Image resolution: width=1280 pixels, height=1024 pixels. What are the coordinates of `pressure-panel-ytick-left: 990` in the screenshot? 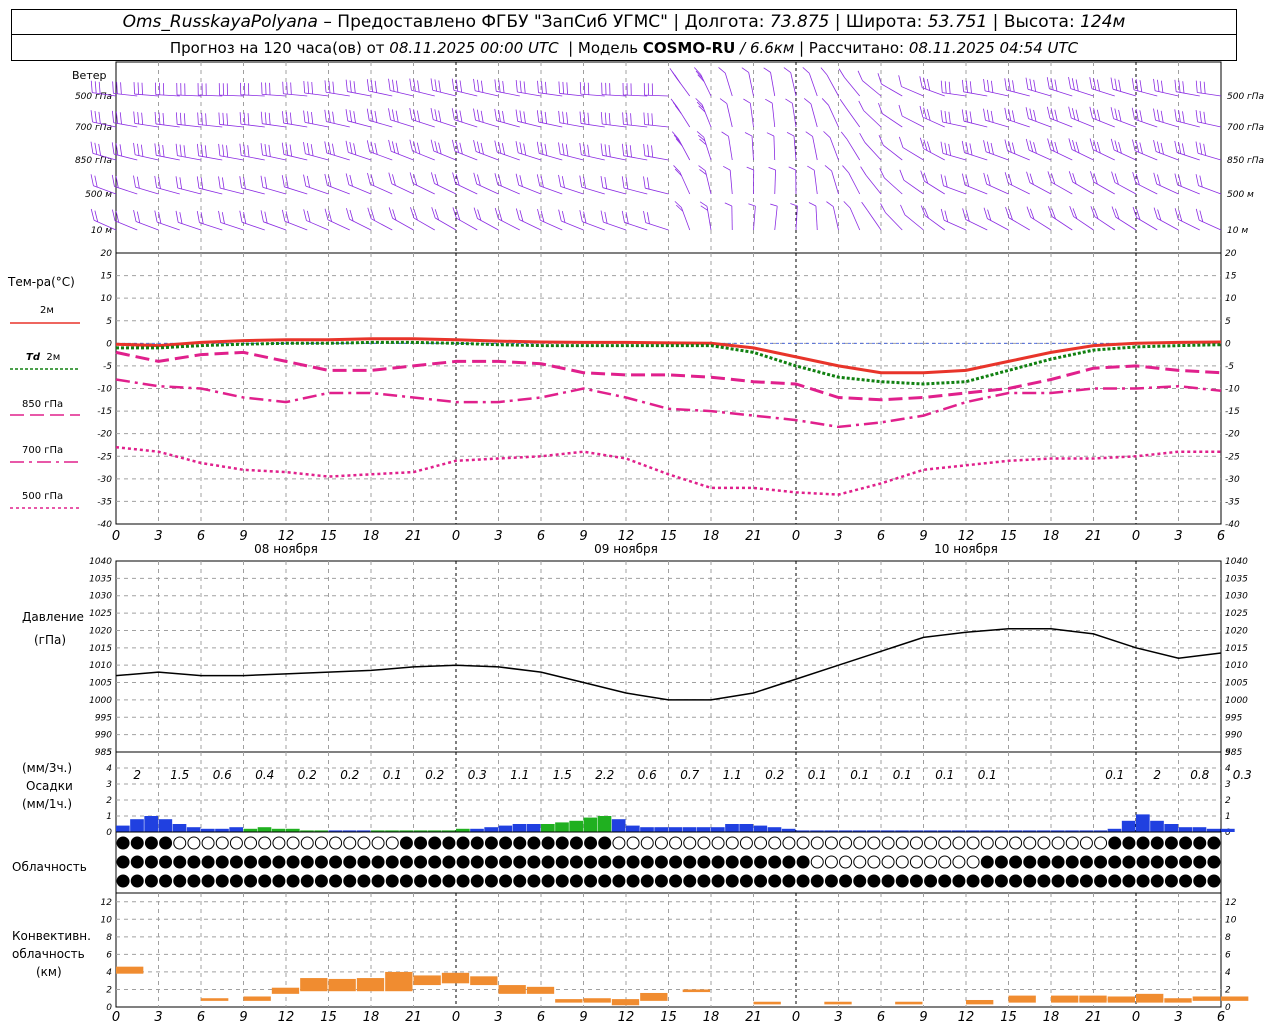 It's located at (103, 736).